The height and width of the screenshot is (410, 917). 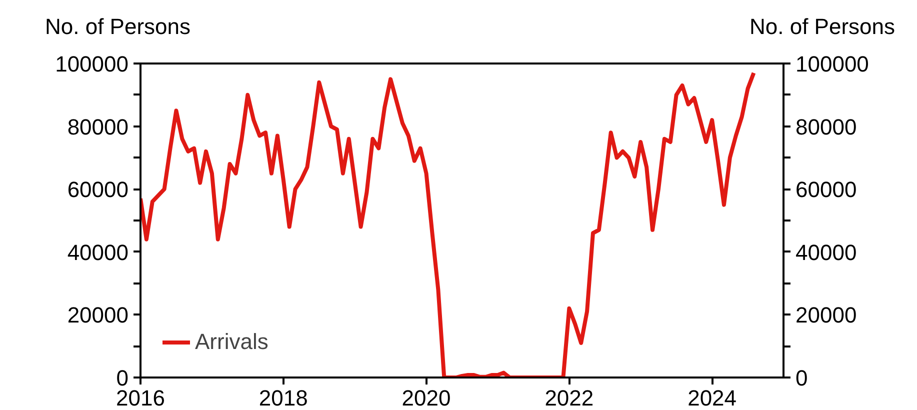 What do you see at coordinates (826, 189) in the screenshot?
I see `y2-tick-label: 60000` at bounding box center [826, 189].